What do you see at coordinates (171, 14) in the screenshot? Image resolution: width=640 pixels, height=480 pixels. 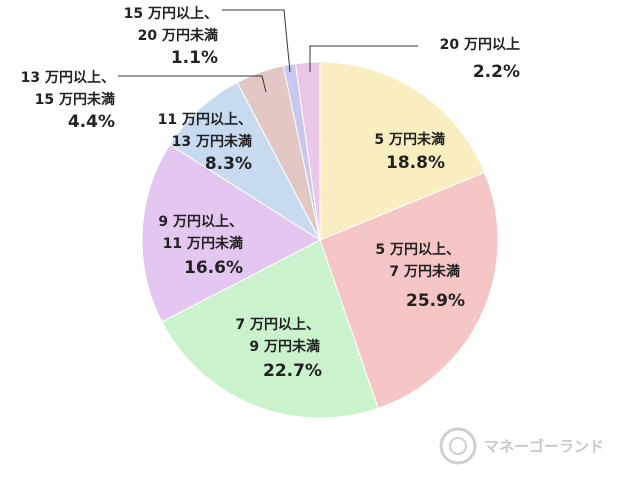 I see `slice-label: 15 万円以上、` at bounding box center [171, 14].